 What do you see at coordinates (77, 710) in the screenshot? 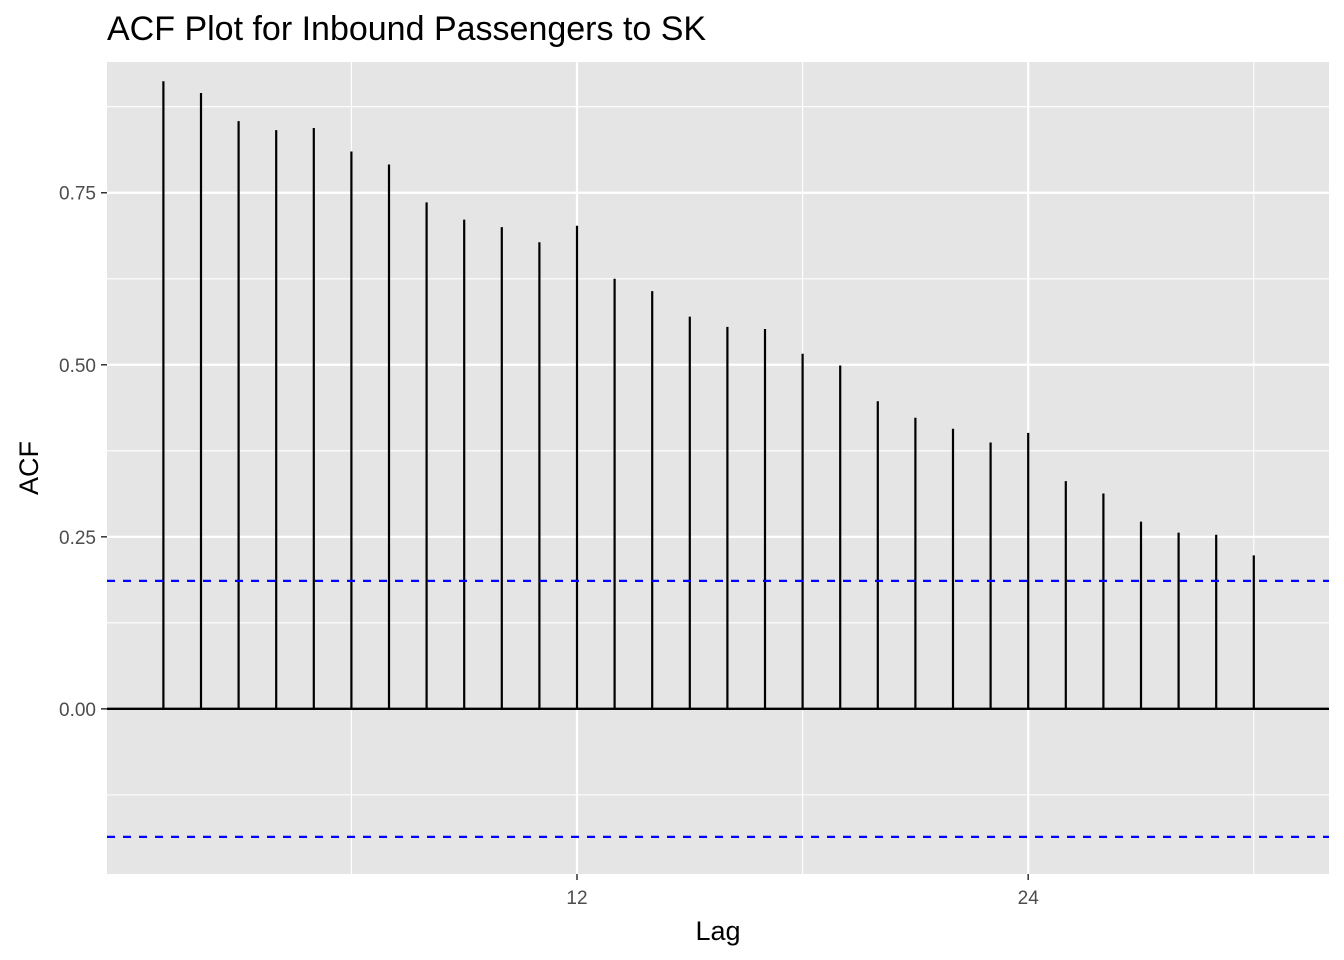
I see `y-tick-label: 0.00` at bounding box center [77, 710].